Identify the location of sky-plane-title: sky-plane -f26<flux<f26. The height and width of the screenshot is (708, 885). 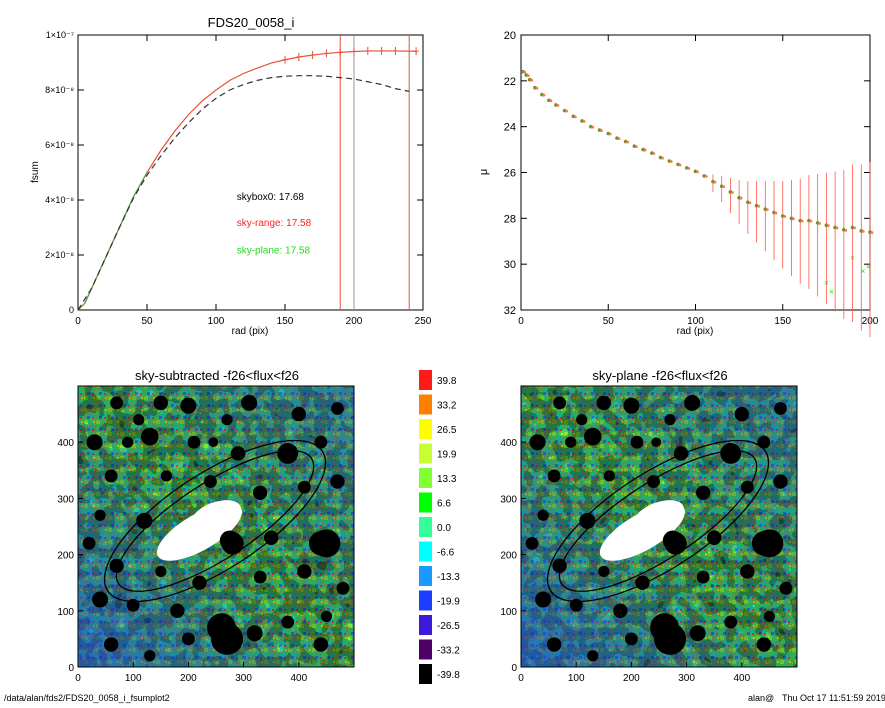
(659, 375).